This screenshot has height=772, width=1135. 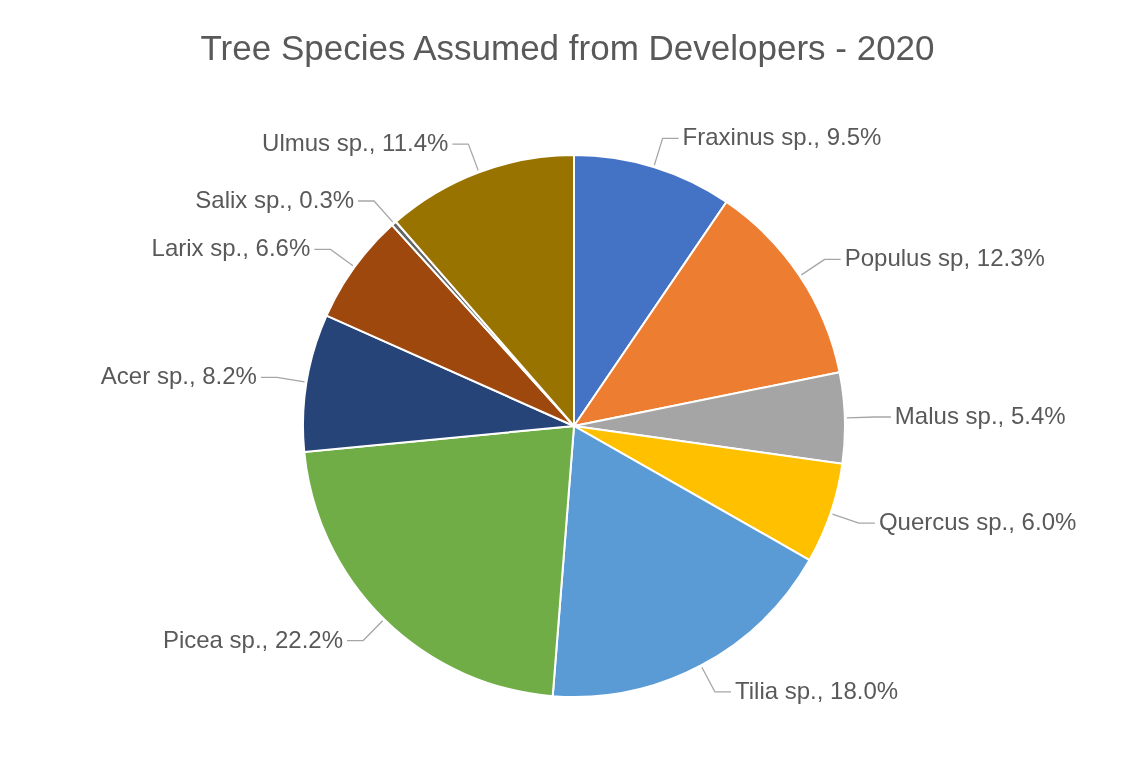 What do you see at coordinates (782, 137) in the screenshot?
I see `slice-label: Fraxinus sp., 9.5%` at bounding box center [782, 137].